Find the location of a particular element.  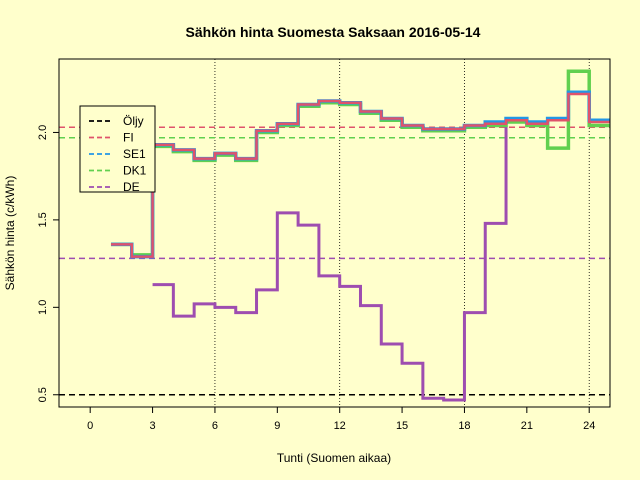

legend-label-4: DE is located at coordinates (131, 187).